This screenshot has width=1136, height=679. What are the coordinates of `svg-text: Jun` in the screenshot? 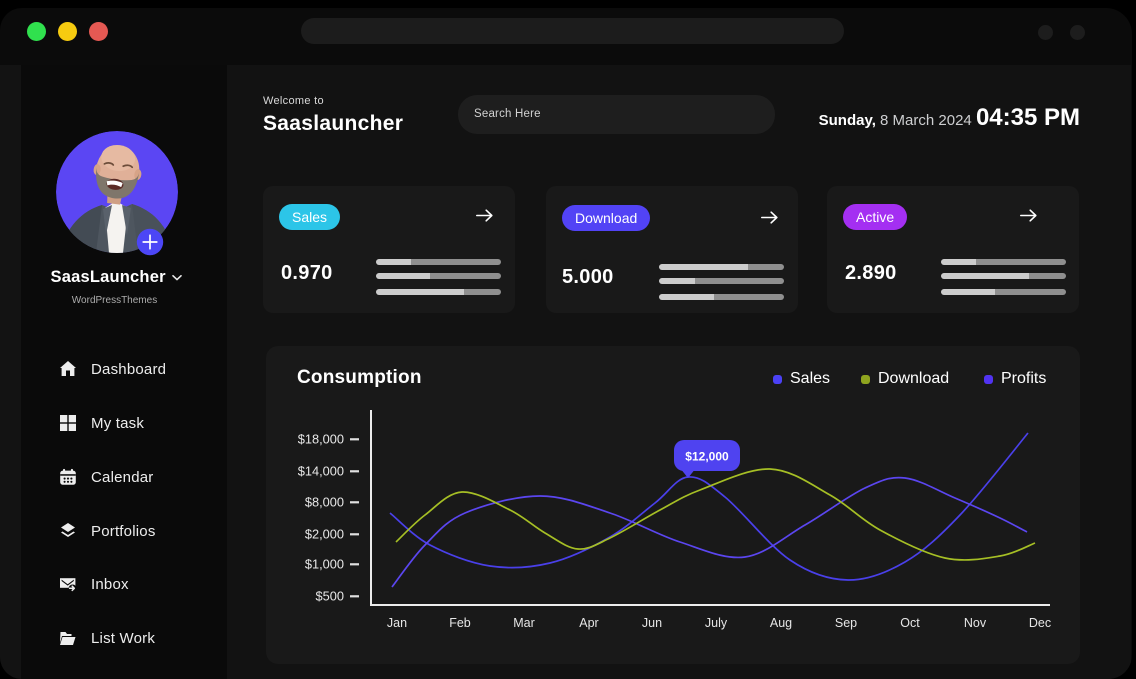 It's located at (652, 623).